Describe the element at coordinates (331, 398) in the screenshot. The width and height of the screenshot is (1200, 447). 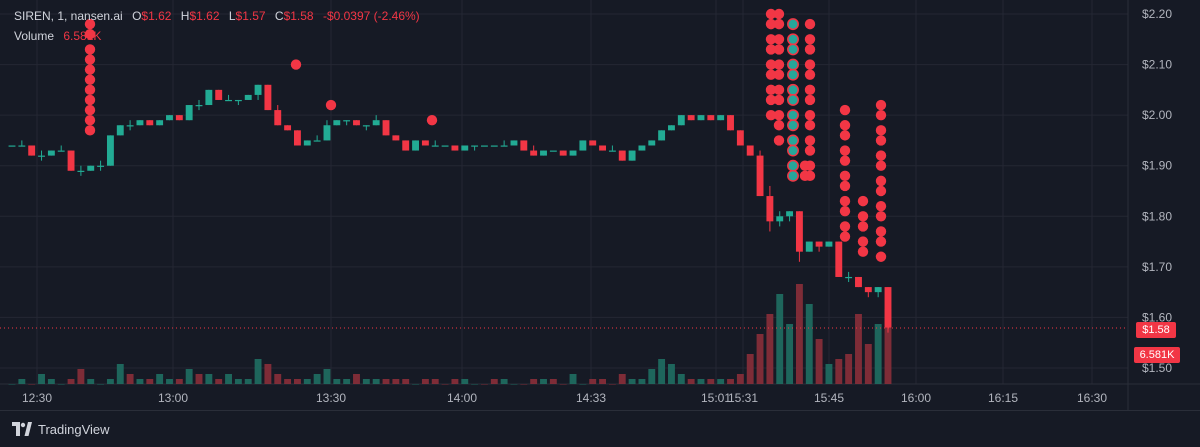
I see `x-tick-label: 13:30` at that location.